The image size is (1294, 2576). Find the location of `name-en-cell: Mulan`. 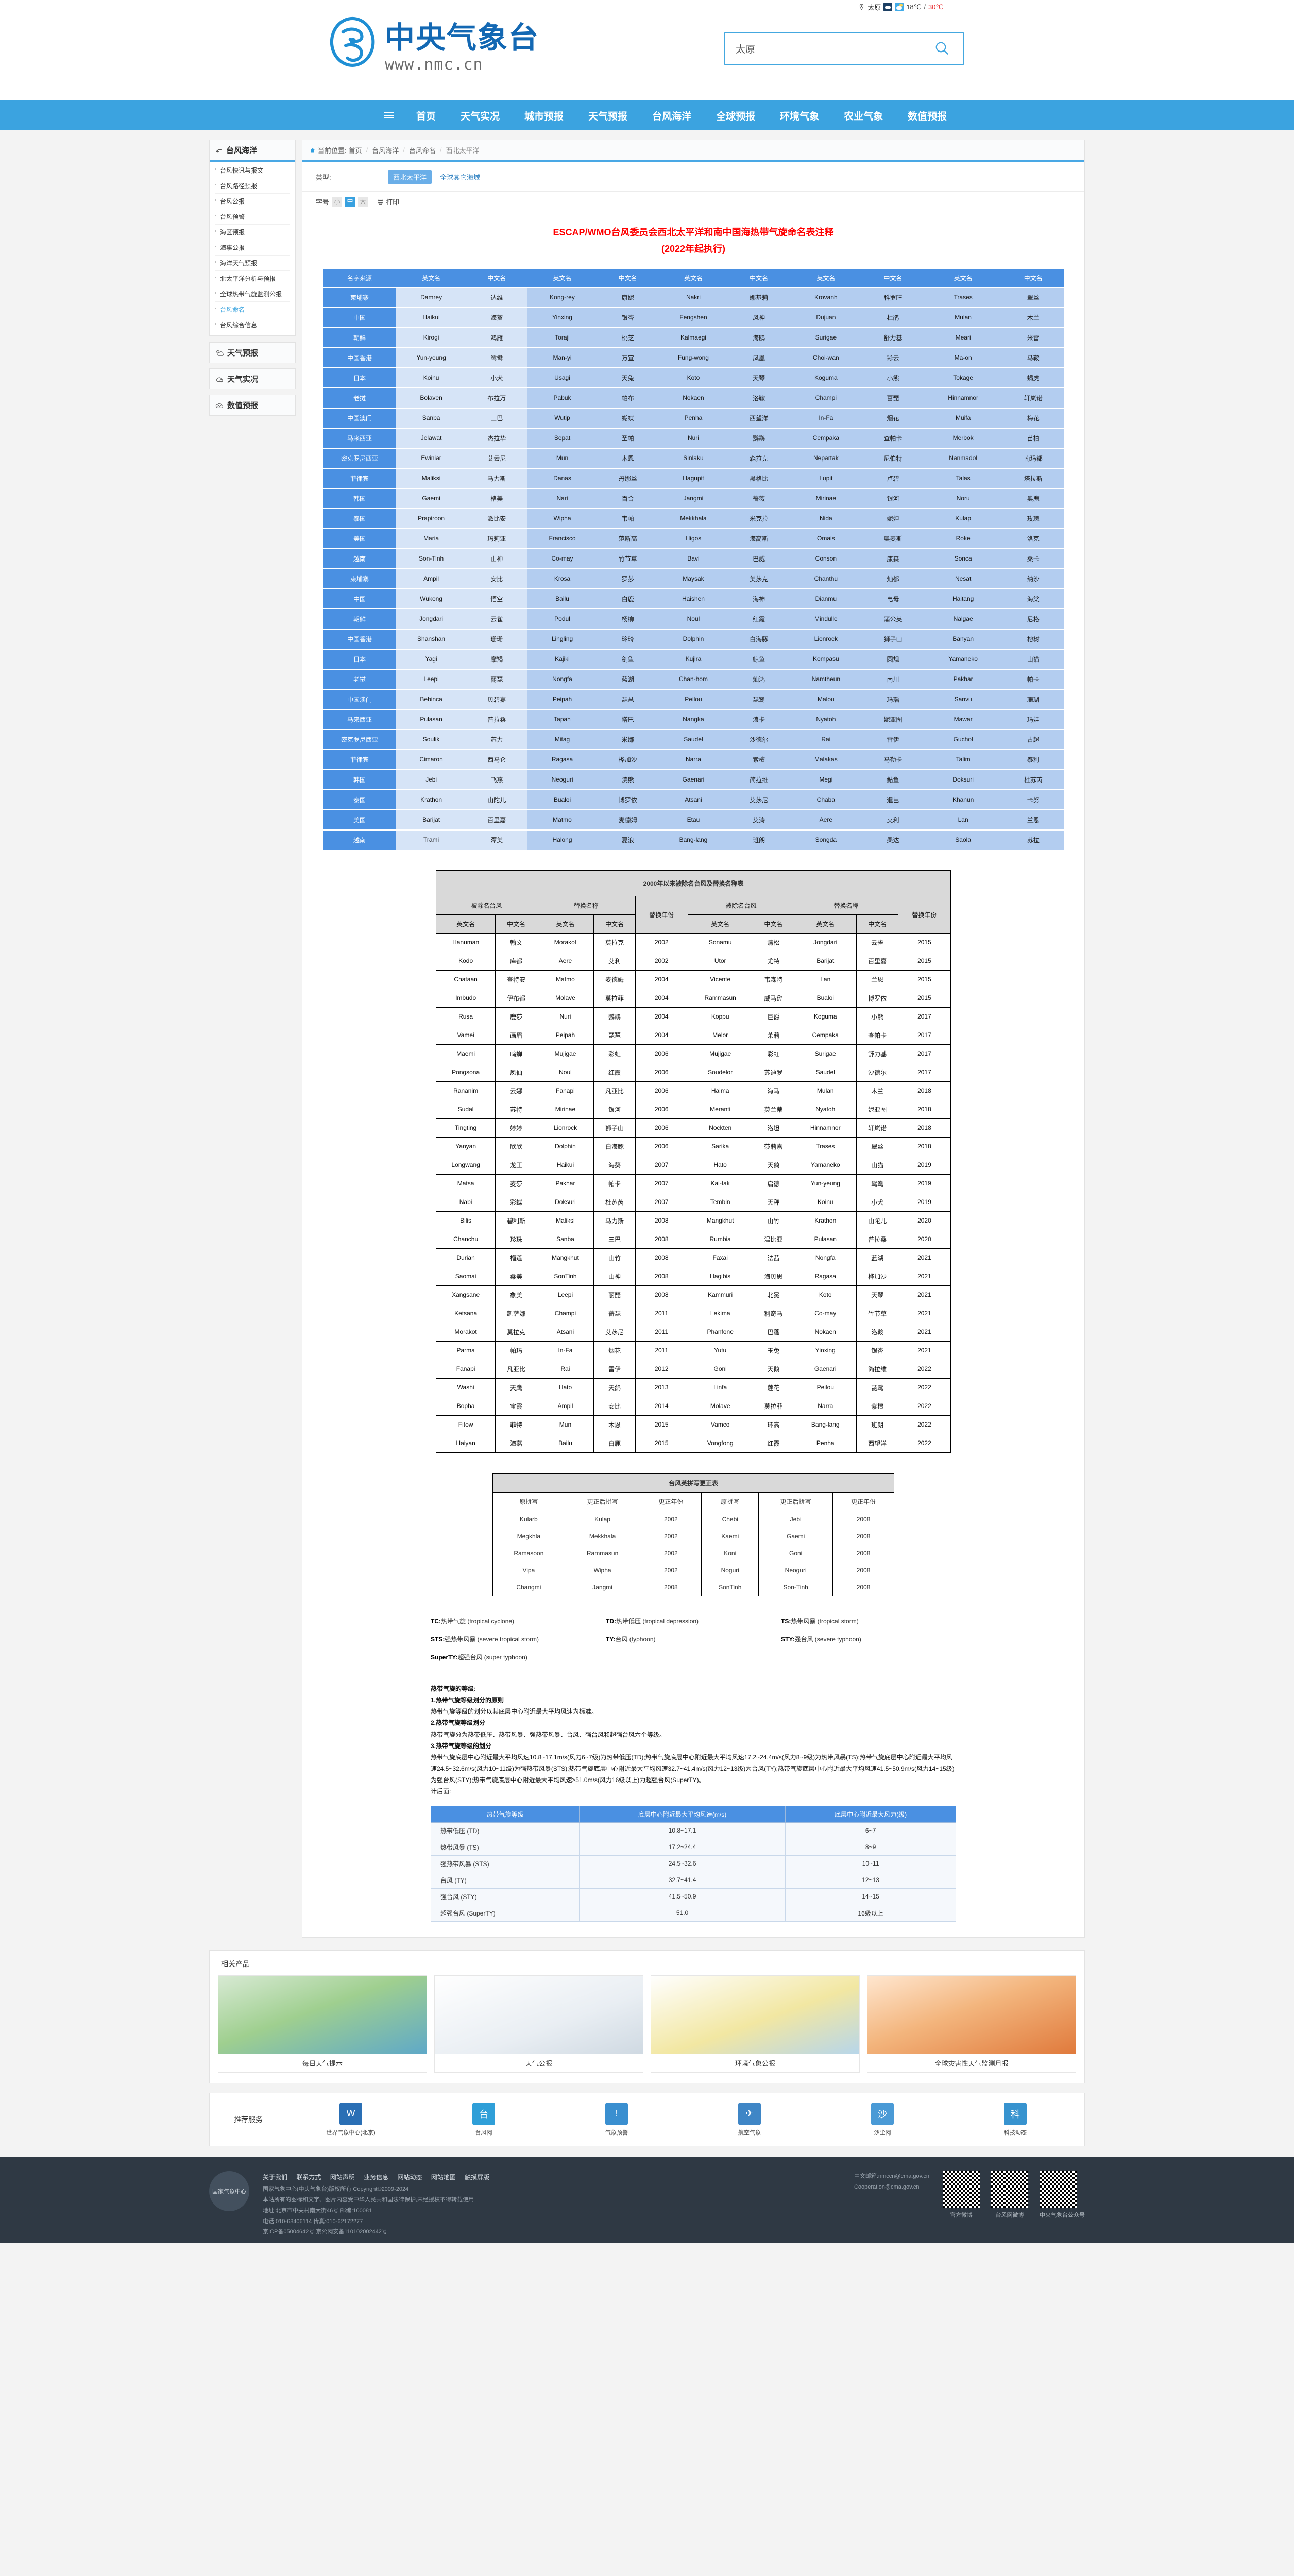

name-en-cell: Mulan is located at coordinates (963, 317).